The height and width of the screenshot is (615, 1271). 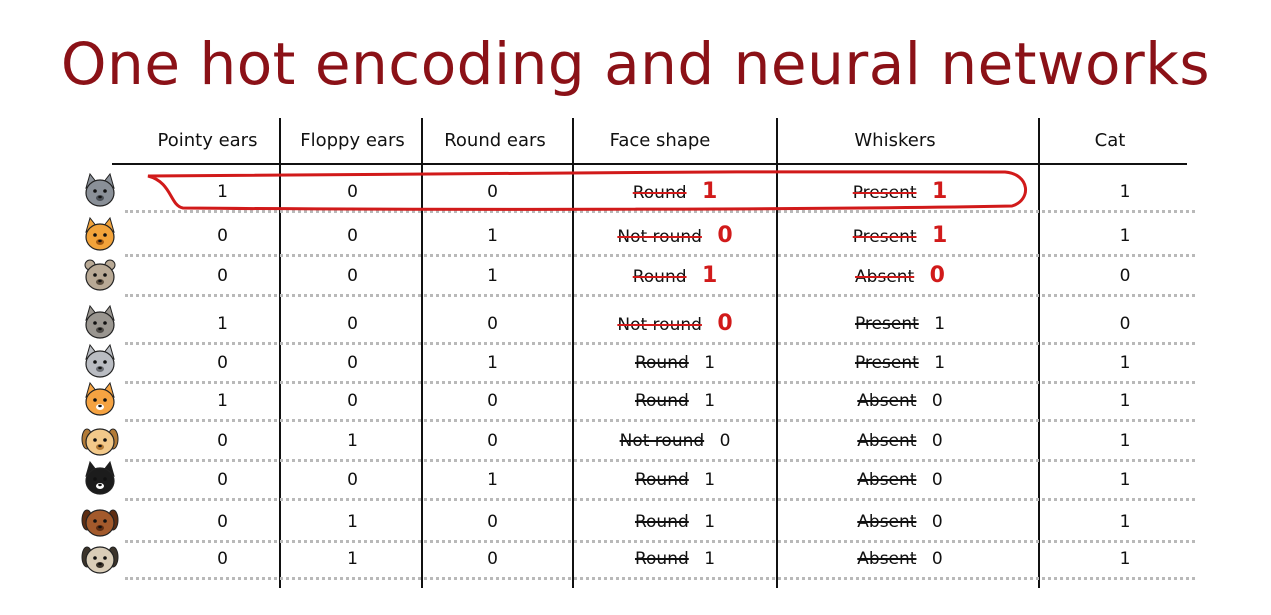 What do you see at coordinates (352, 140) in the screenshot?
I see `header-floppy-ears: Floppy ears` at bounding box center [352, 140].